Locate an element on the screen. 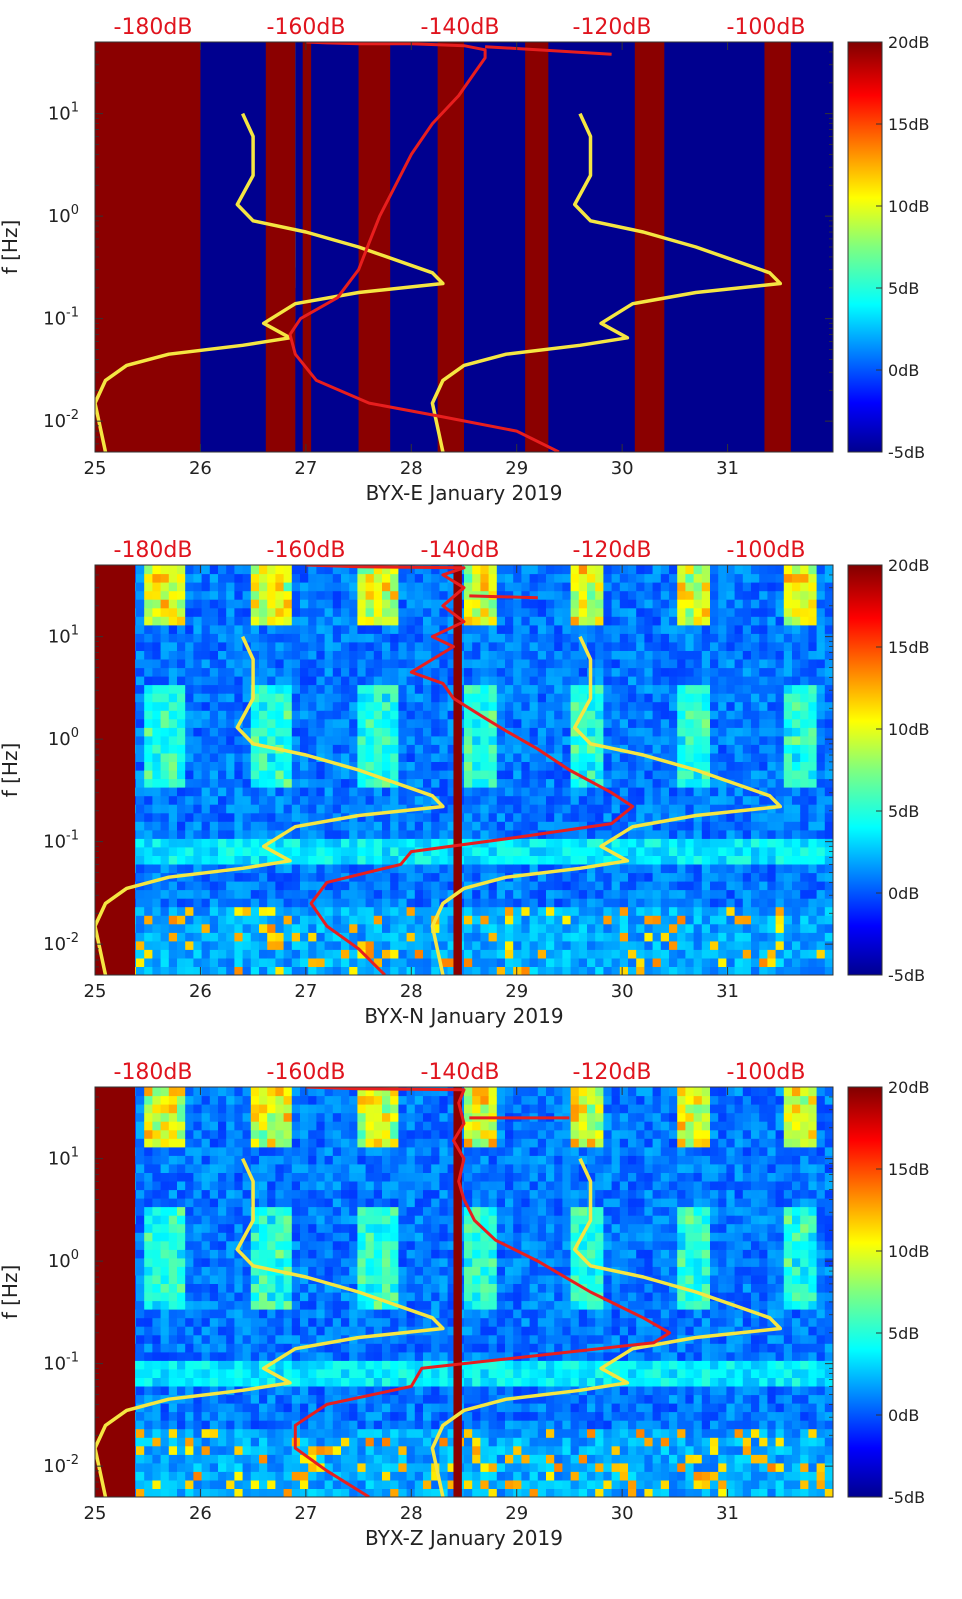 The height and width of the screenshot is (1599, 962). top-db-label: -120dB is located at coordinates (612, 27).